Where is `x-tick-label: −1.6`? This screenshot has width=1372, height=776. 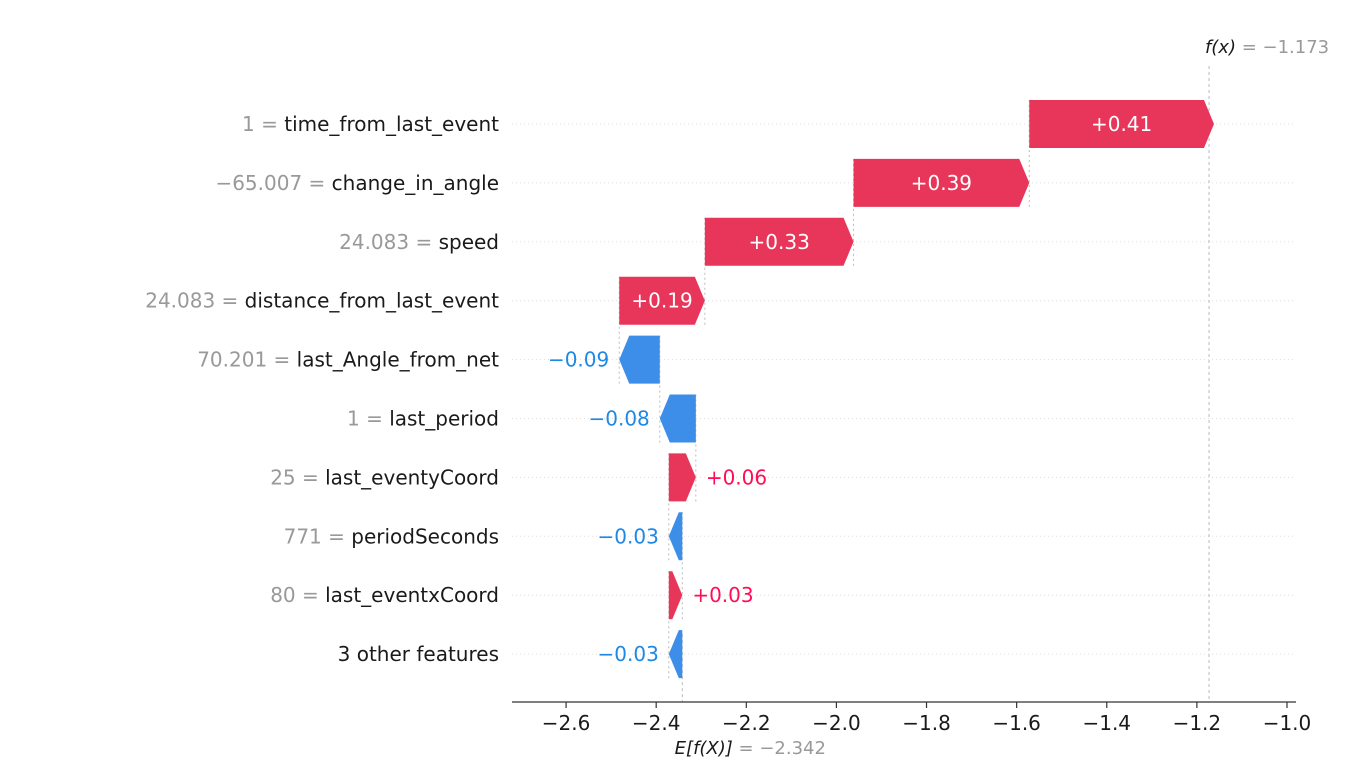 x-tick-label: −1.6 is located at coordinates (1016, 723).